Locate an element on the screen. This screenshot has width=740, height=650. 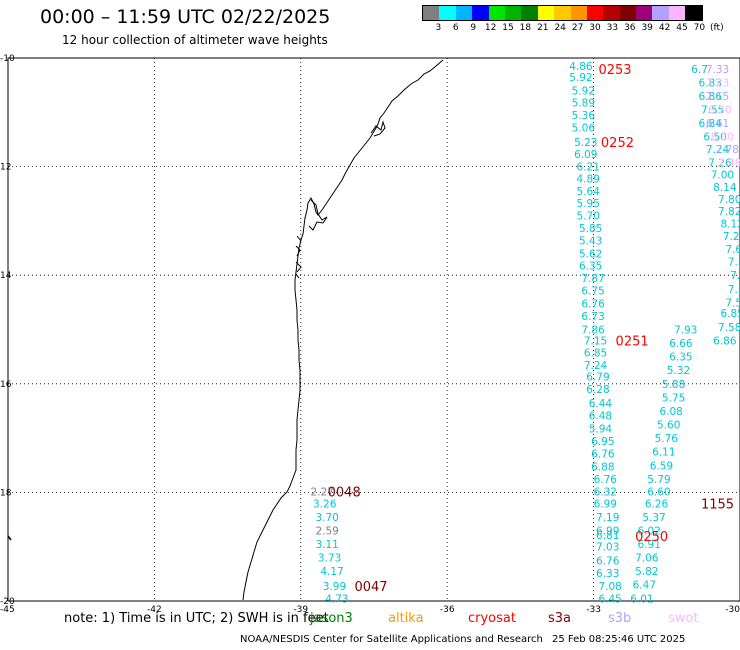
wave-height-value: 6.86 is located at coordinates (725, 341).